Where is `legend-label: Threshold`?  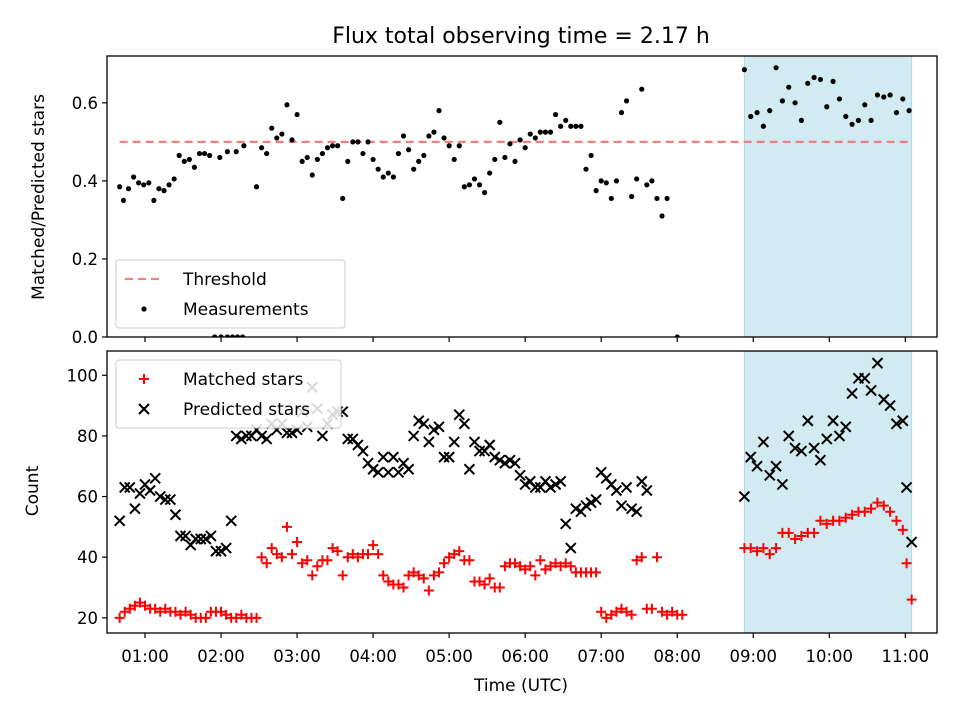
legend-label: Threshold is located at coordinates (224, 280).